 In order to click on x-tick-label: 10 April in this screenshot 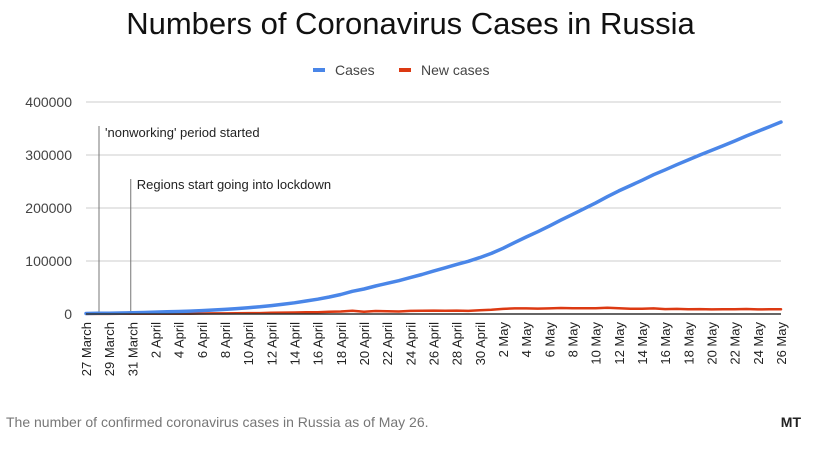, I will do `click(248, 343)`.